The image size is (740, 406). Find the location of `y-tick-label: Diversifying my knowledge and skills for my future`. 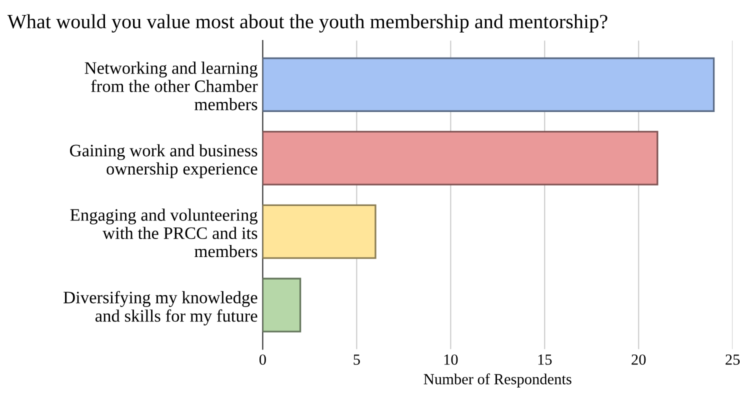

y-tick-label: Diversifying my knowledge and skills for my future is located at coordinates (161, 308).